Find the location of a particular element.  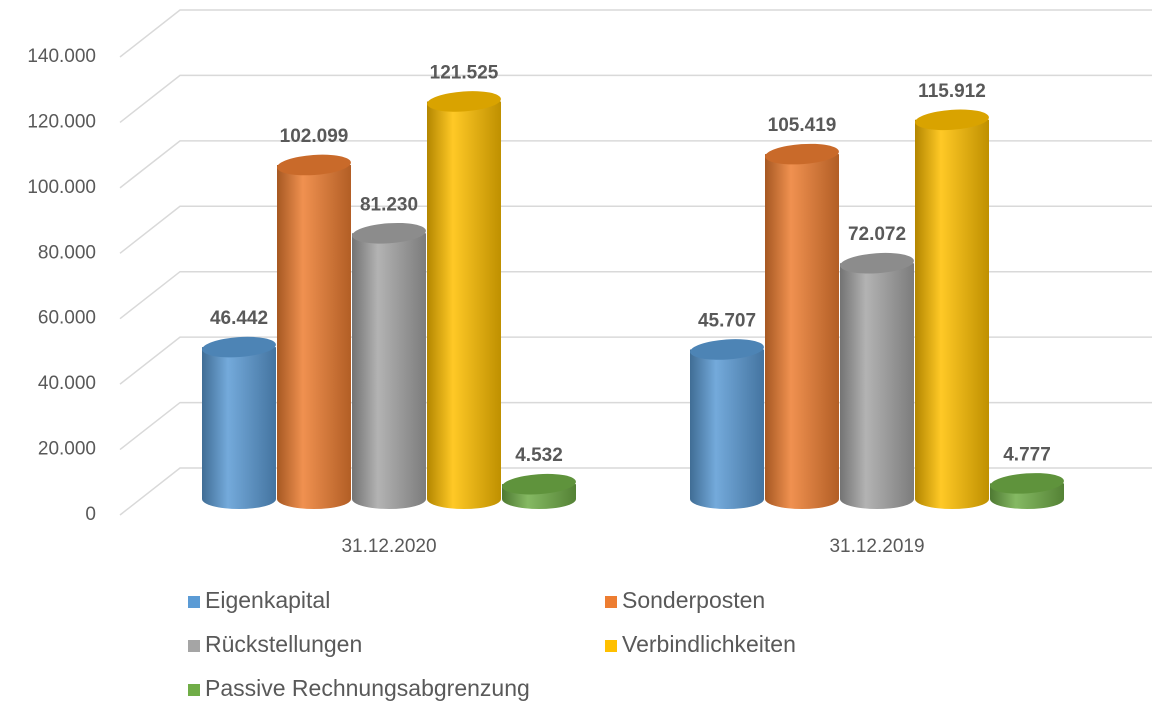

y-tick-label: 120.000 is located at coordinates (61, 121).